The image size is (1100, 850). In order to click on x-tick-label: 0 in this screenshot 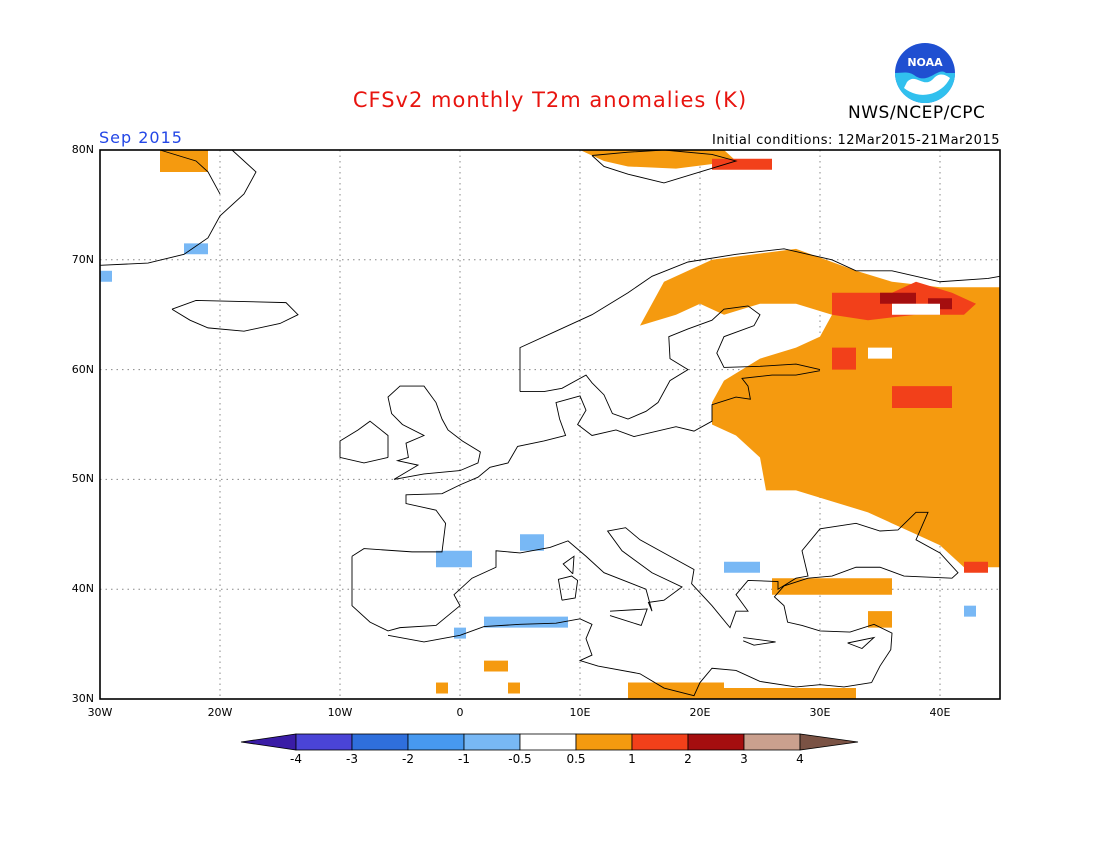, I will do `click(460, 712)`.